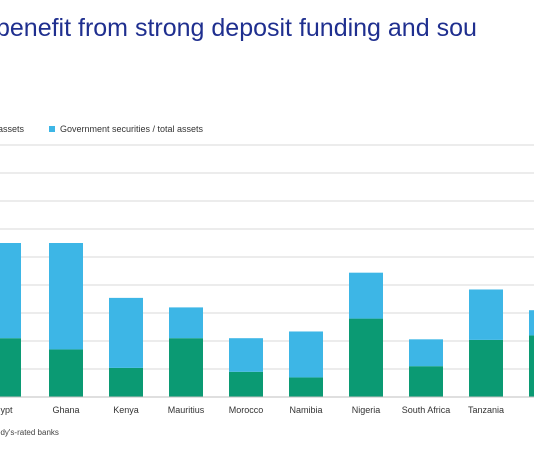 The height and width of the screenshot is (462, 534). I want to click on bar-assets-south-africa, so click(426, 381).